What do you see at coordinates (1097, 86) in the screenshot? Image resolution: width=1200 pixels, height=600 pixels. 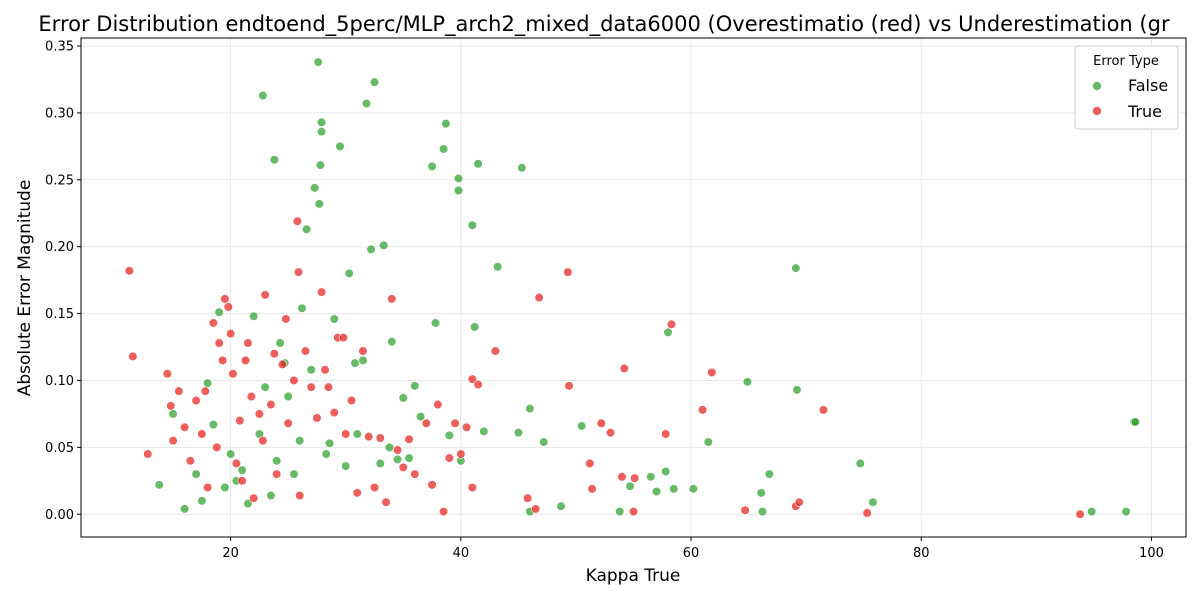 I see `legend-marker-false` at bounding box center [1097, 86].